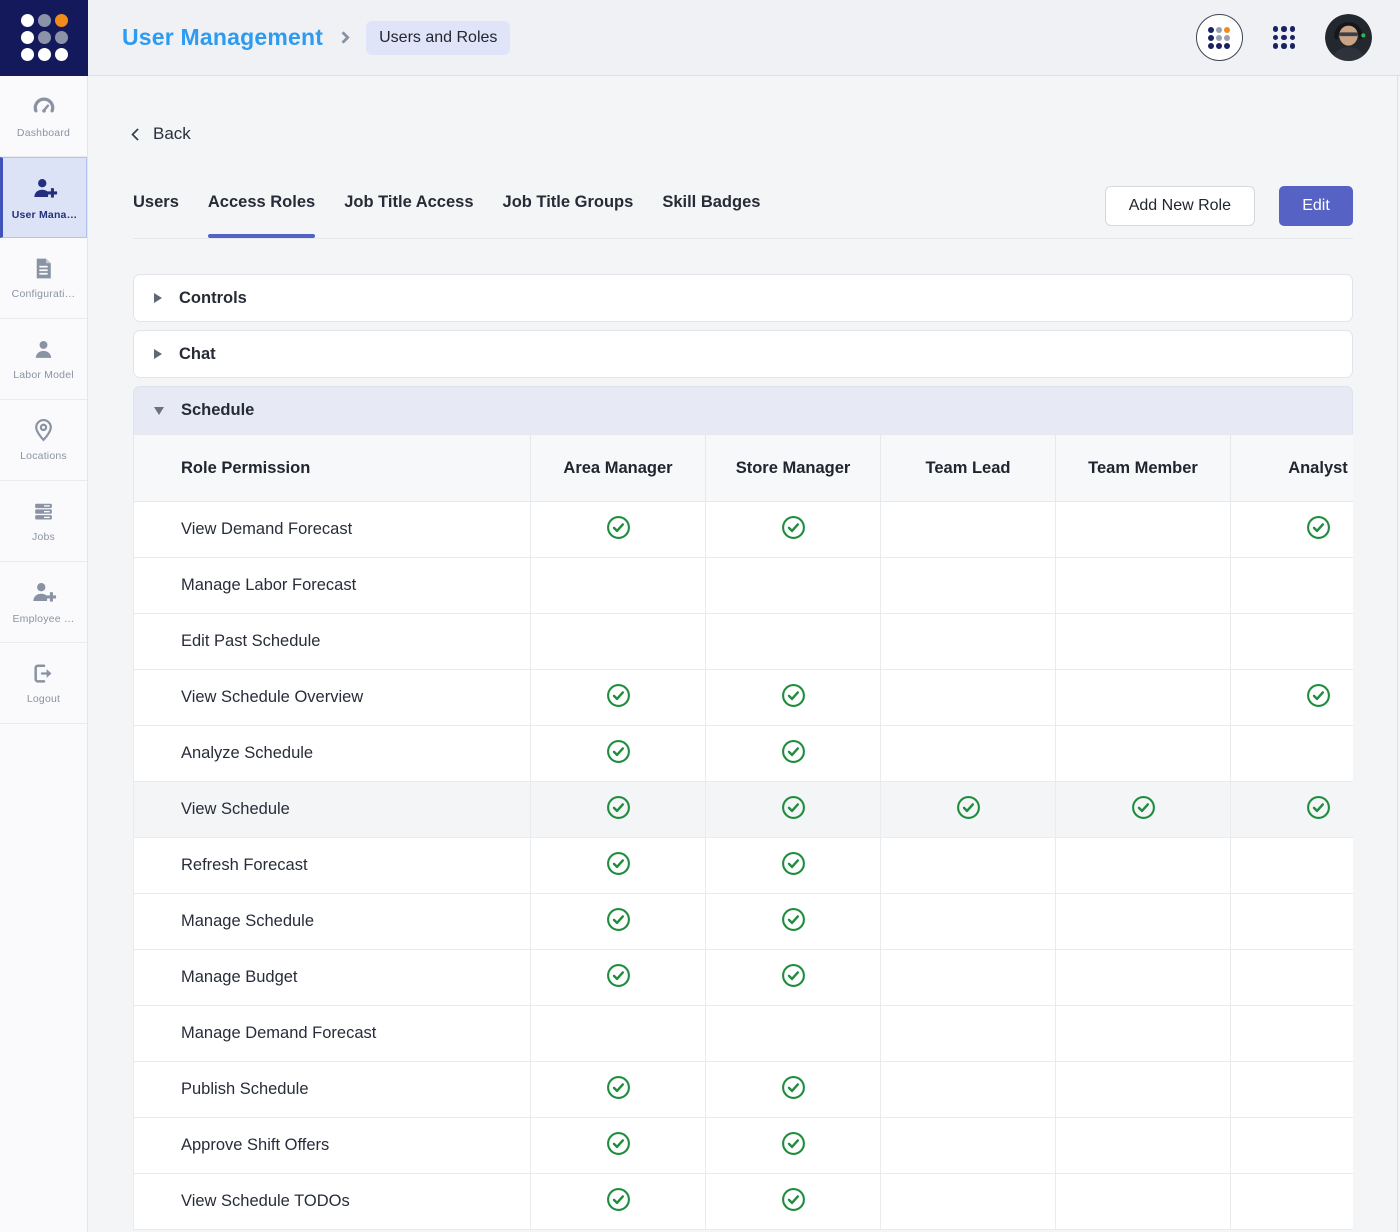 The image size is (1400, 1232). What do you see at coordinates (332, 529) in the screenshot?
I see `permission-label: View Demand Forecast` at bounding box center [332, 529].